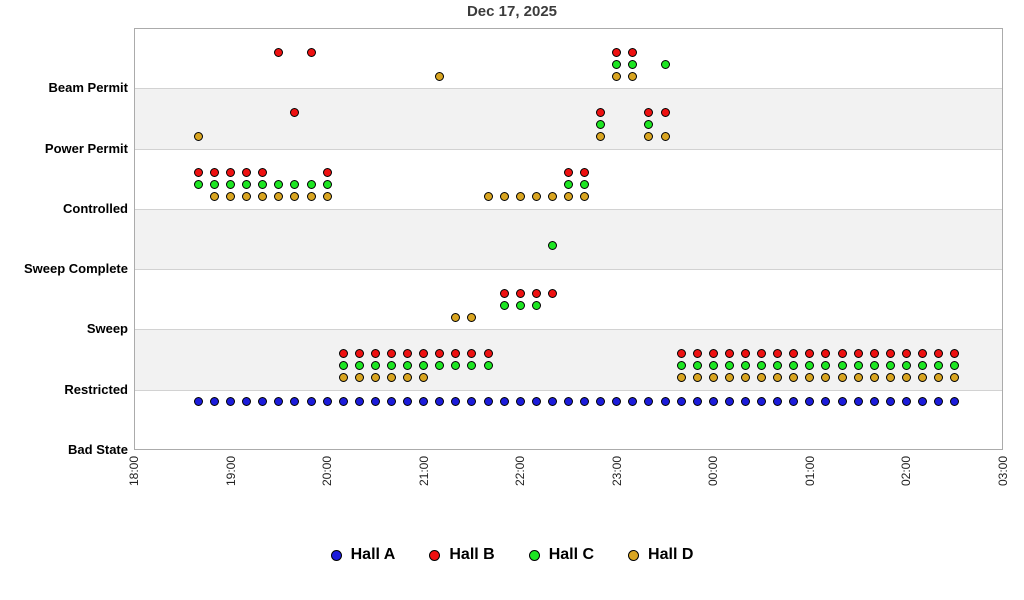 Image resolution: width=1024 pixels, height=600 pixels. What do you see at coordinates (134, 471) in the screenshot?
I see `x-axis-tick-label: 18:00` at bounding box center [134, 471].